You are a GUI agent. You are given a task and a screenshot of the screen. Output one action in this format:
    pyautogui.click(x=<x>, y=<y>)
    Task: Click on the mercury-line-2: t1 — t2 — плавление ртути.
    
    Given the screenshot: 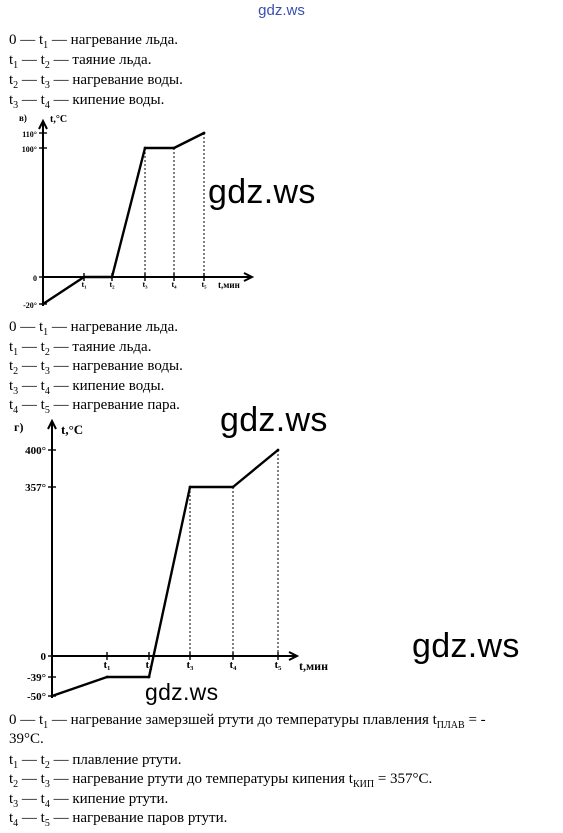 What is the action you would take?
    pyautogui.click(x=95, y=761)
    